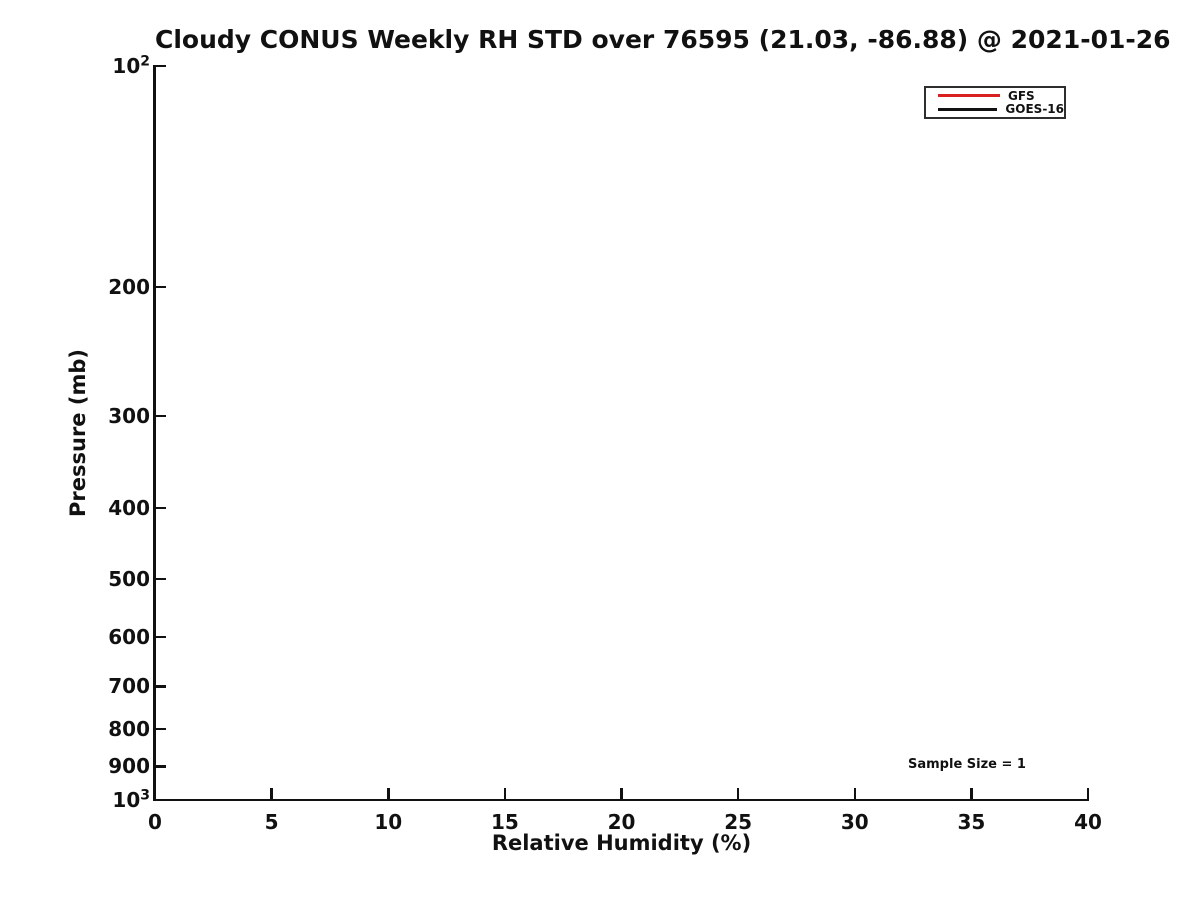  Describe the element at coordinates (1001, 96) in the screenshot. I see `legend-item-gfs: GFS` at that location.